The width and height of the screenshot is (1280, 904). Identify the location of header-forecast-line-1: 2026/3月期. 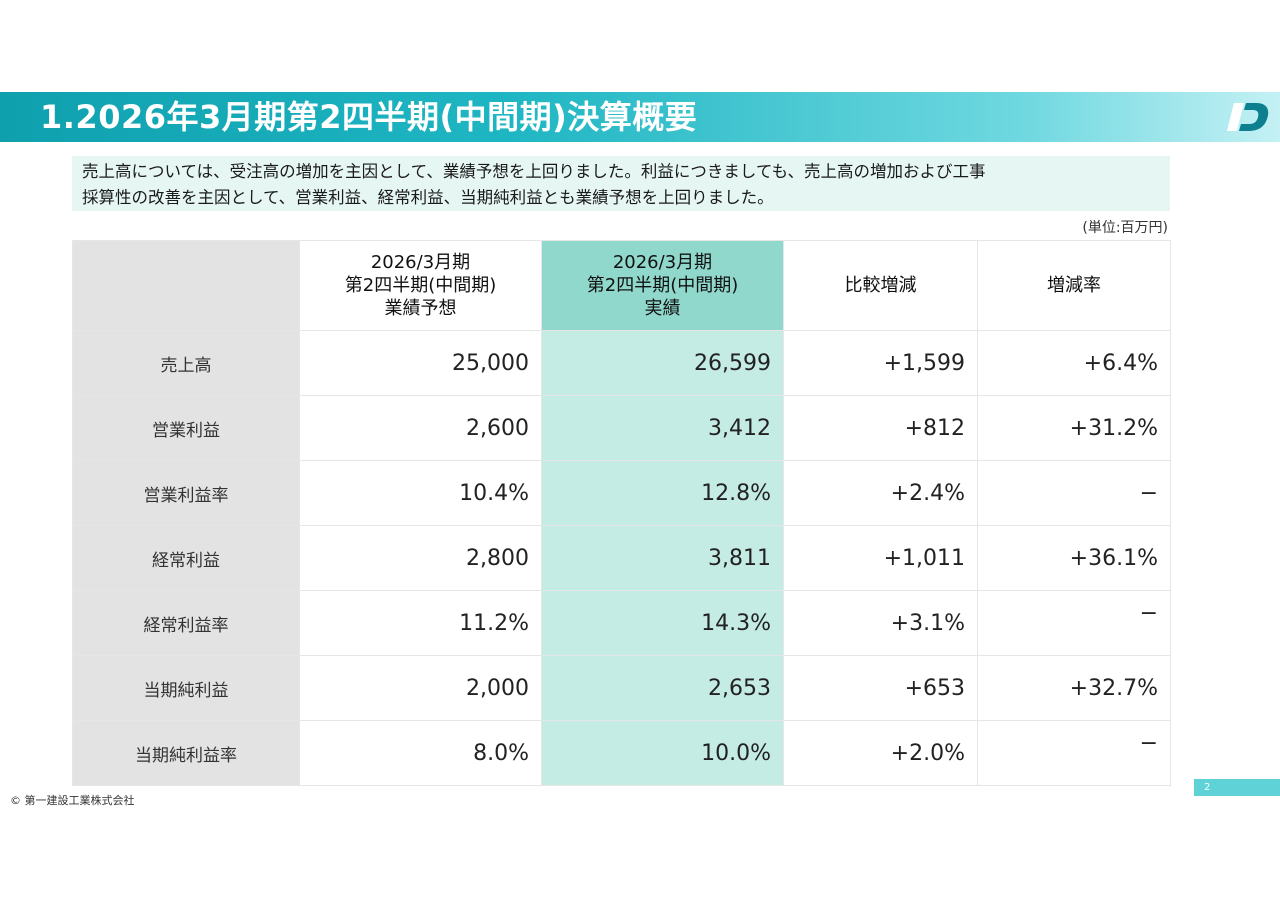
(420, 262).